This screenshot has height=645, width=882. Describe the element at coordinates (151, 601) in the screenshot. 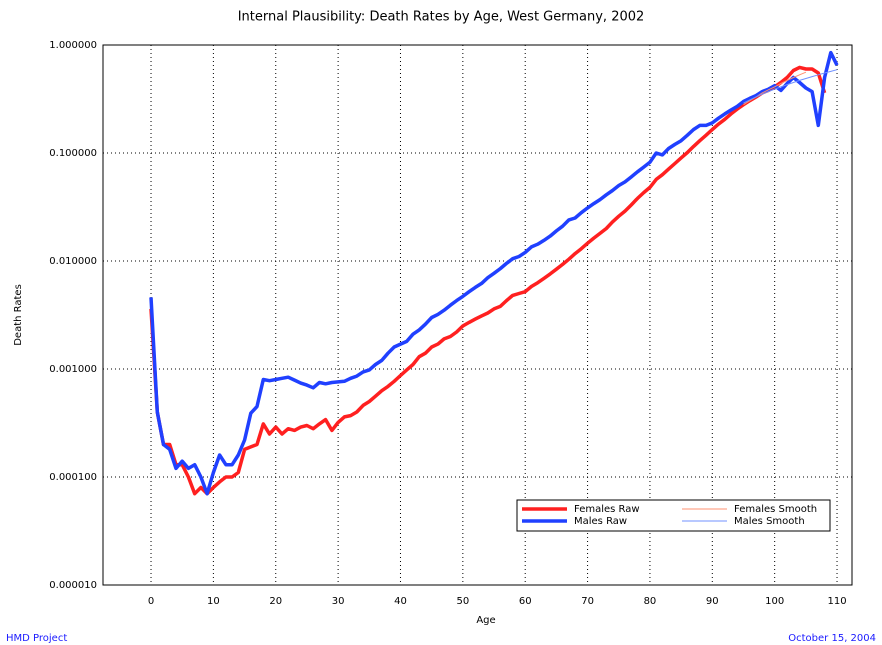

I see `x-tick-label: 0` at that location.